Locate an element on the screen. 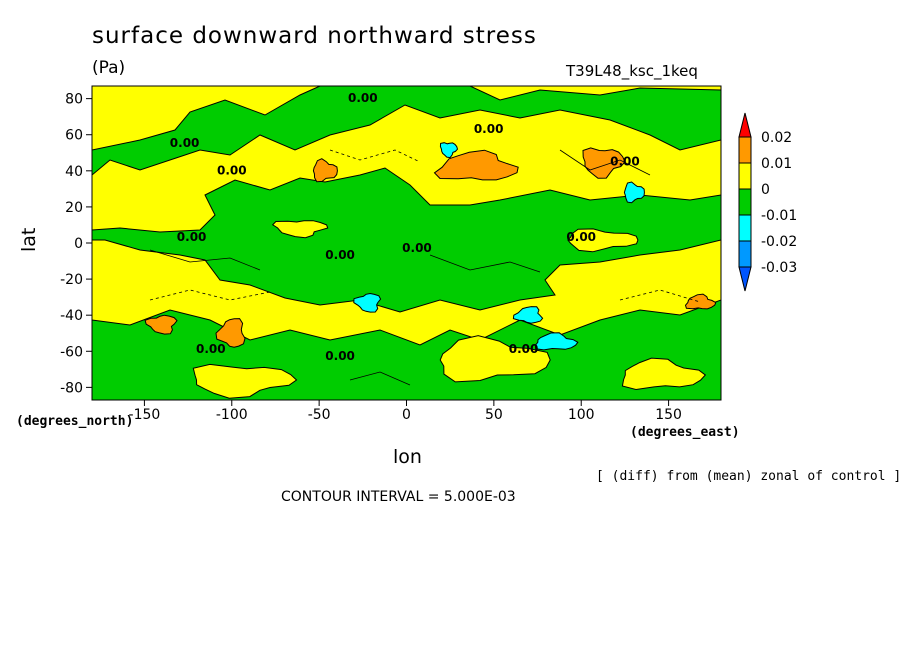  y-tick-label: 60 is located at coordinates (74, 136).